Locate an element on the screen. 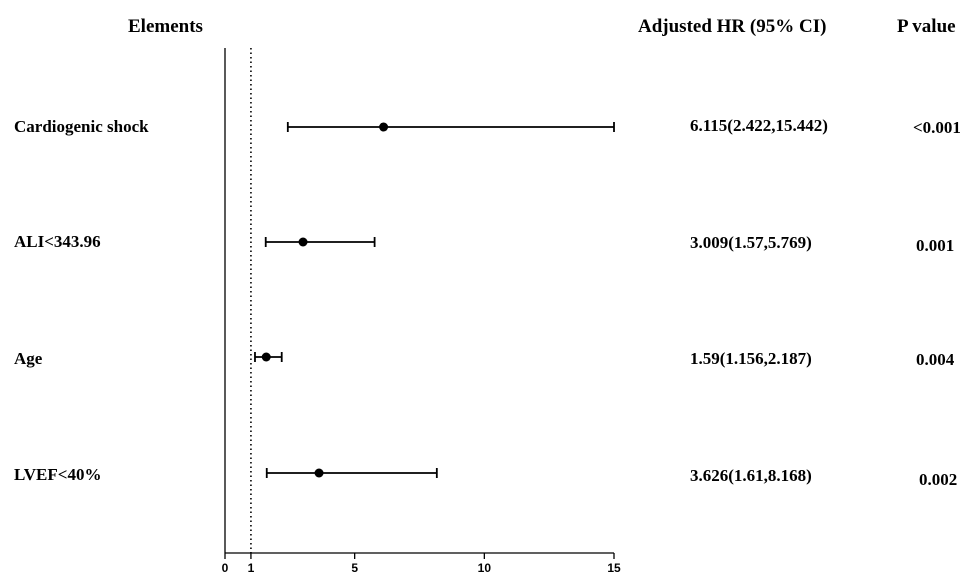  p-value-header: P value is located at coordinates (926, 26).